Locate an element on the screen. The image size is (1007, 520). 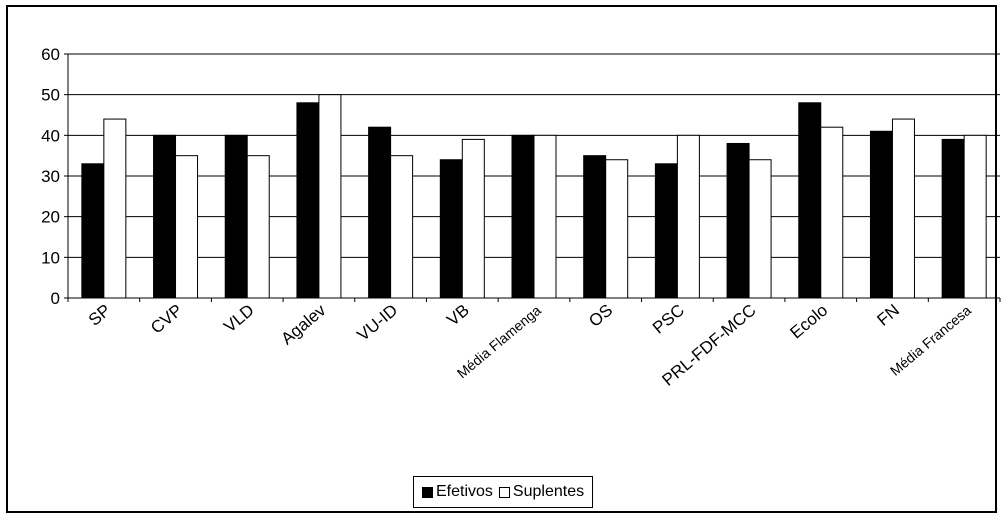
x-tick-label: CVP is located at coordinates (166, 319).